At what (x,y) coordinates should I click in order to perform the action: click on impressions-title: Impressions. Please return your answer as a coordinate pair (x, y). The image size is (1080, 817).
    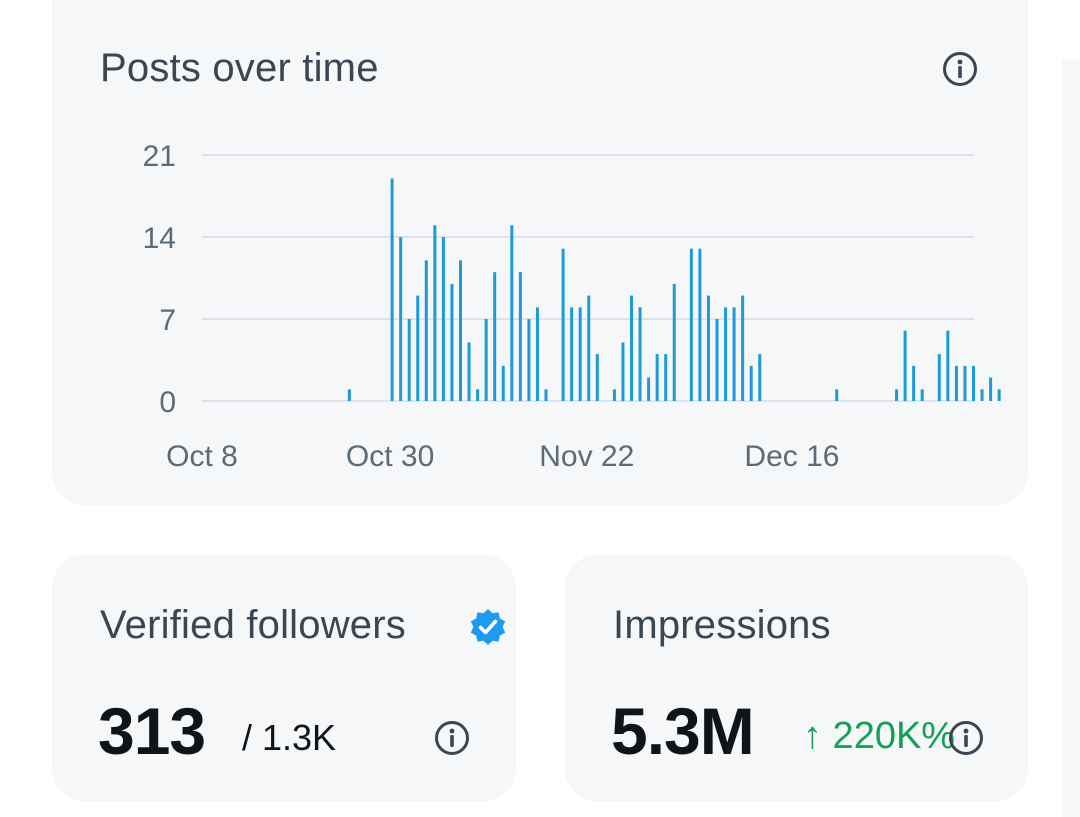
    Looking at the image, I should click on (722, 625).